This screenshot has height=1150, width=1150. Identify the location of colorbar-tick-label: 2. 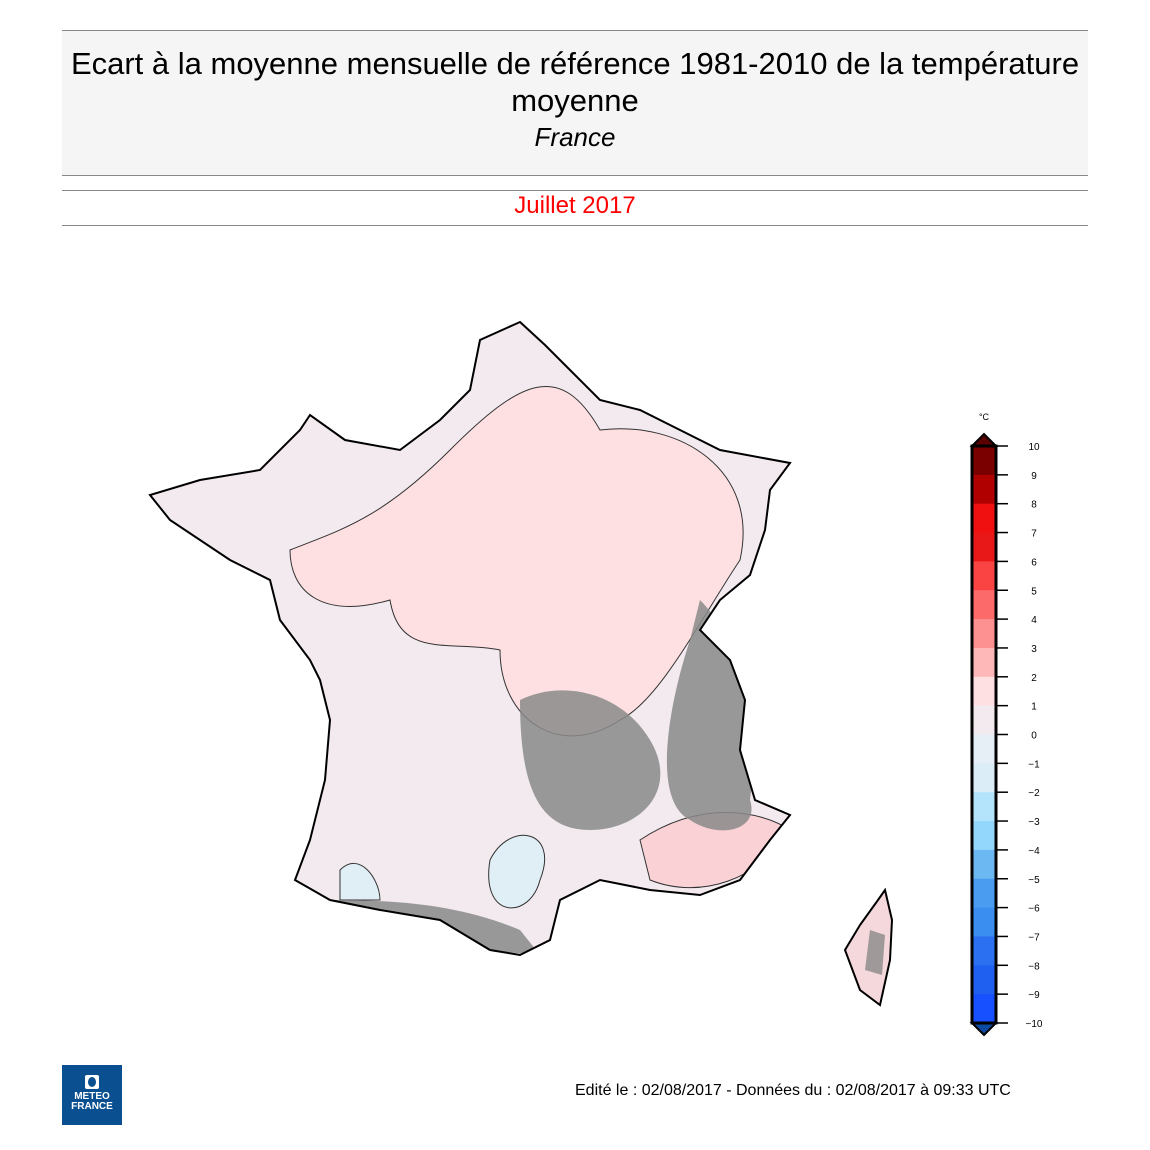
(1034, 678).